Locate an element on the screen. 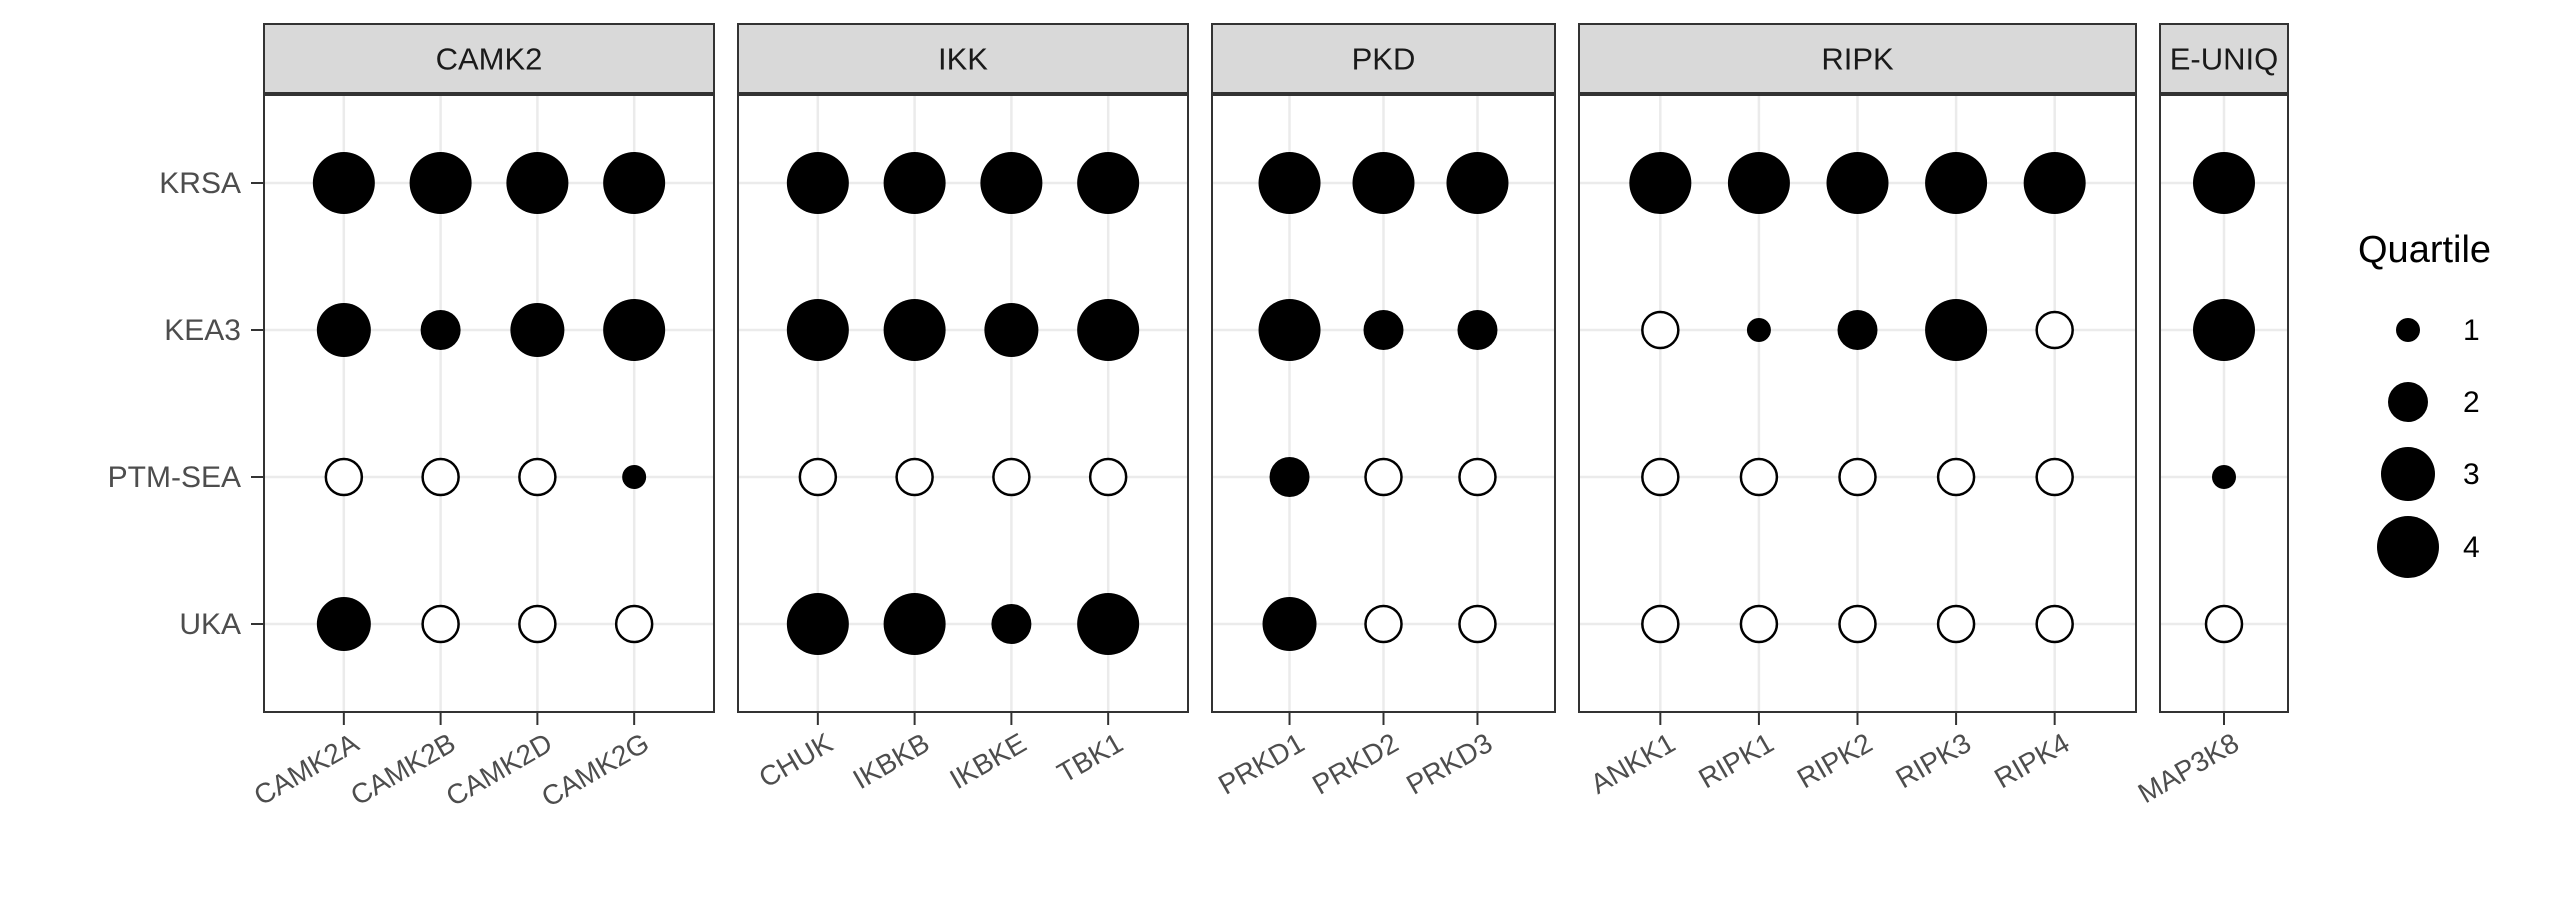  facet-strip-label: IKK is located at coordinates (963, 59).